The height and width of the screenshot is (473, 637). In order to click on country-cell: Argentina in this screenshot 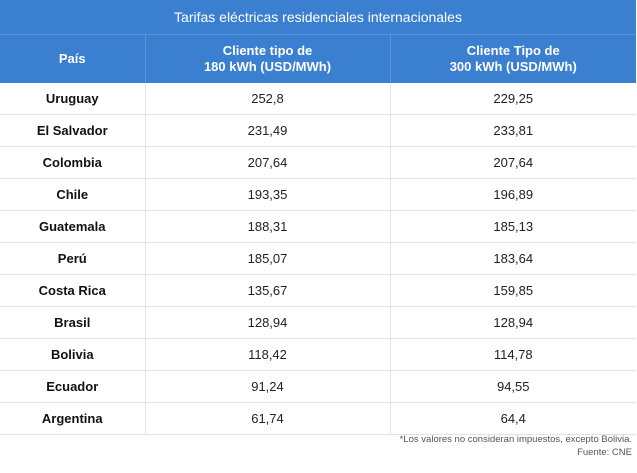, I will do `click(73, 418)`.